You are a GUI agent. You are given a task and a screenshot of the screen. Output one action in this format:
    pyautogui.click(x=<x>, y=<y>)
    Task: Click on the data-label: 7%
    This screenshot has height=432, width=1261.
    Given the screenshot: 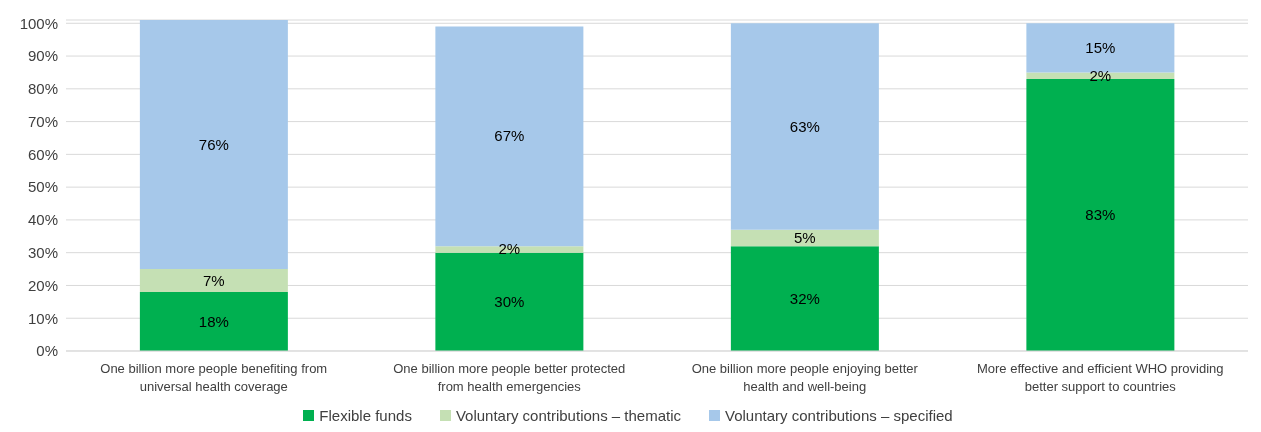 What is the action you would take?
    pyautogui.click(x=214, y=280)
    